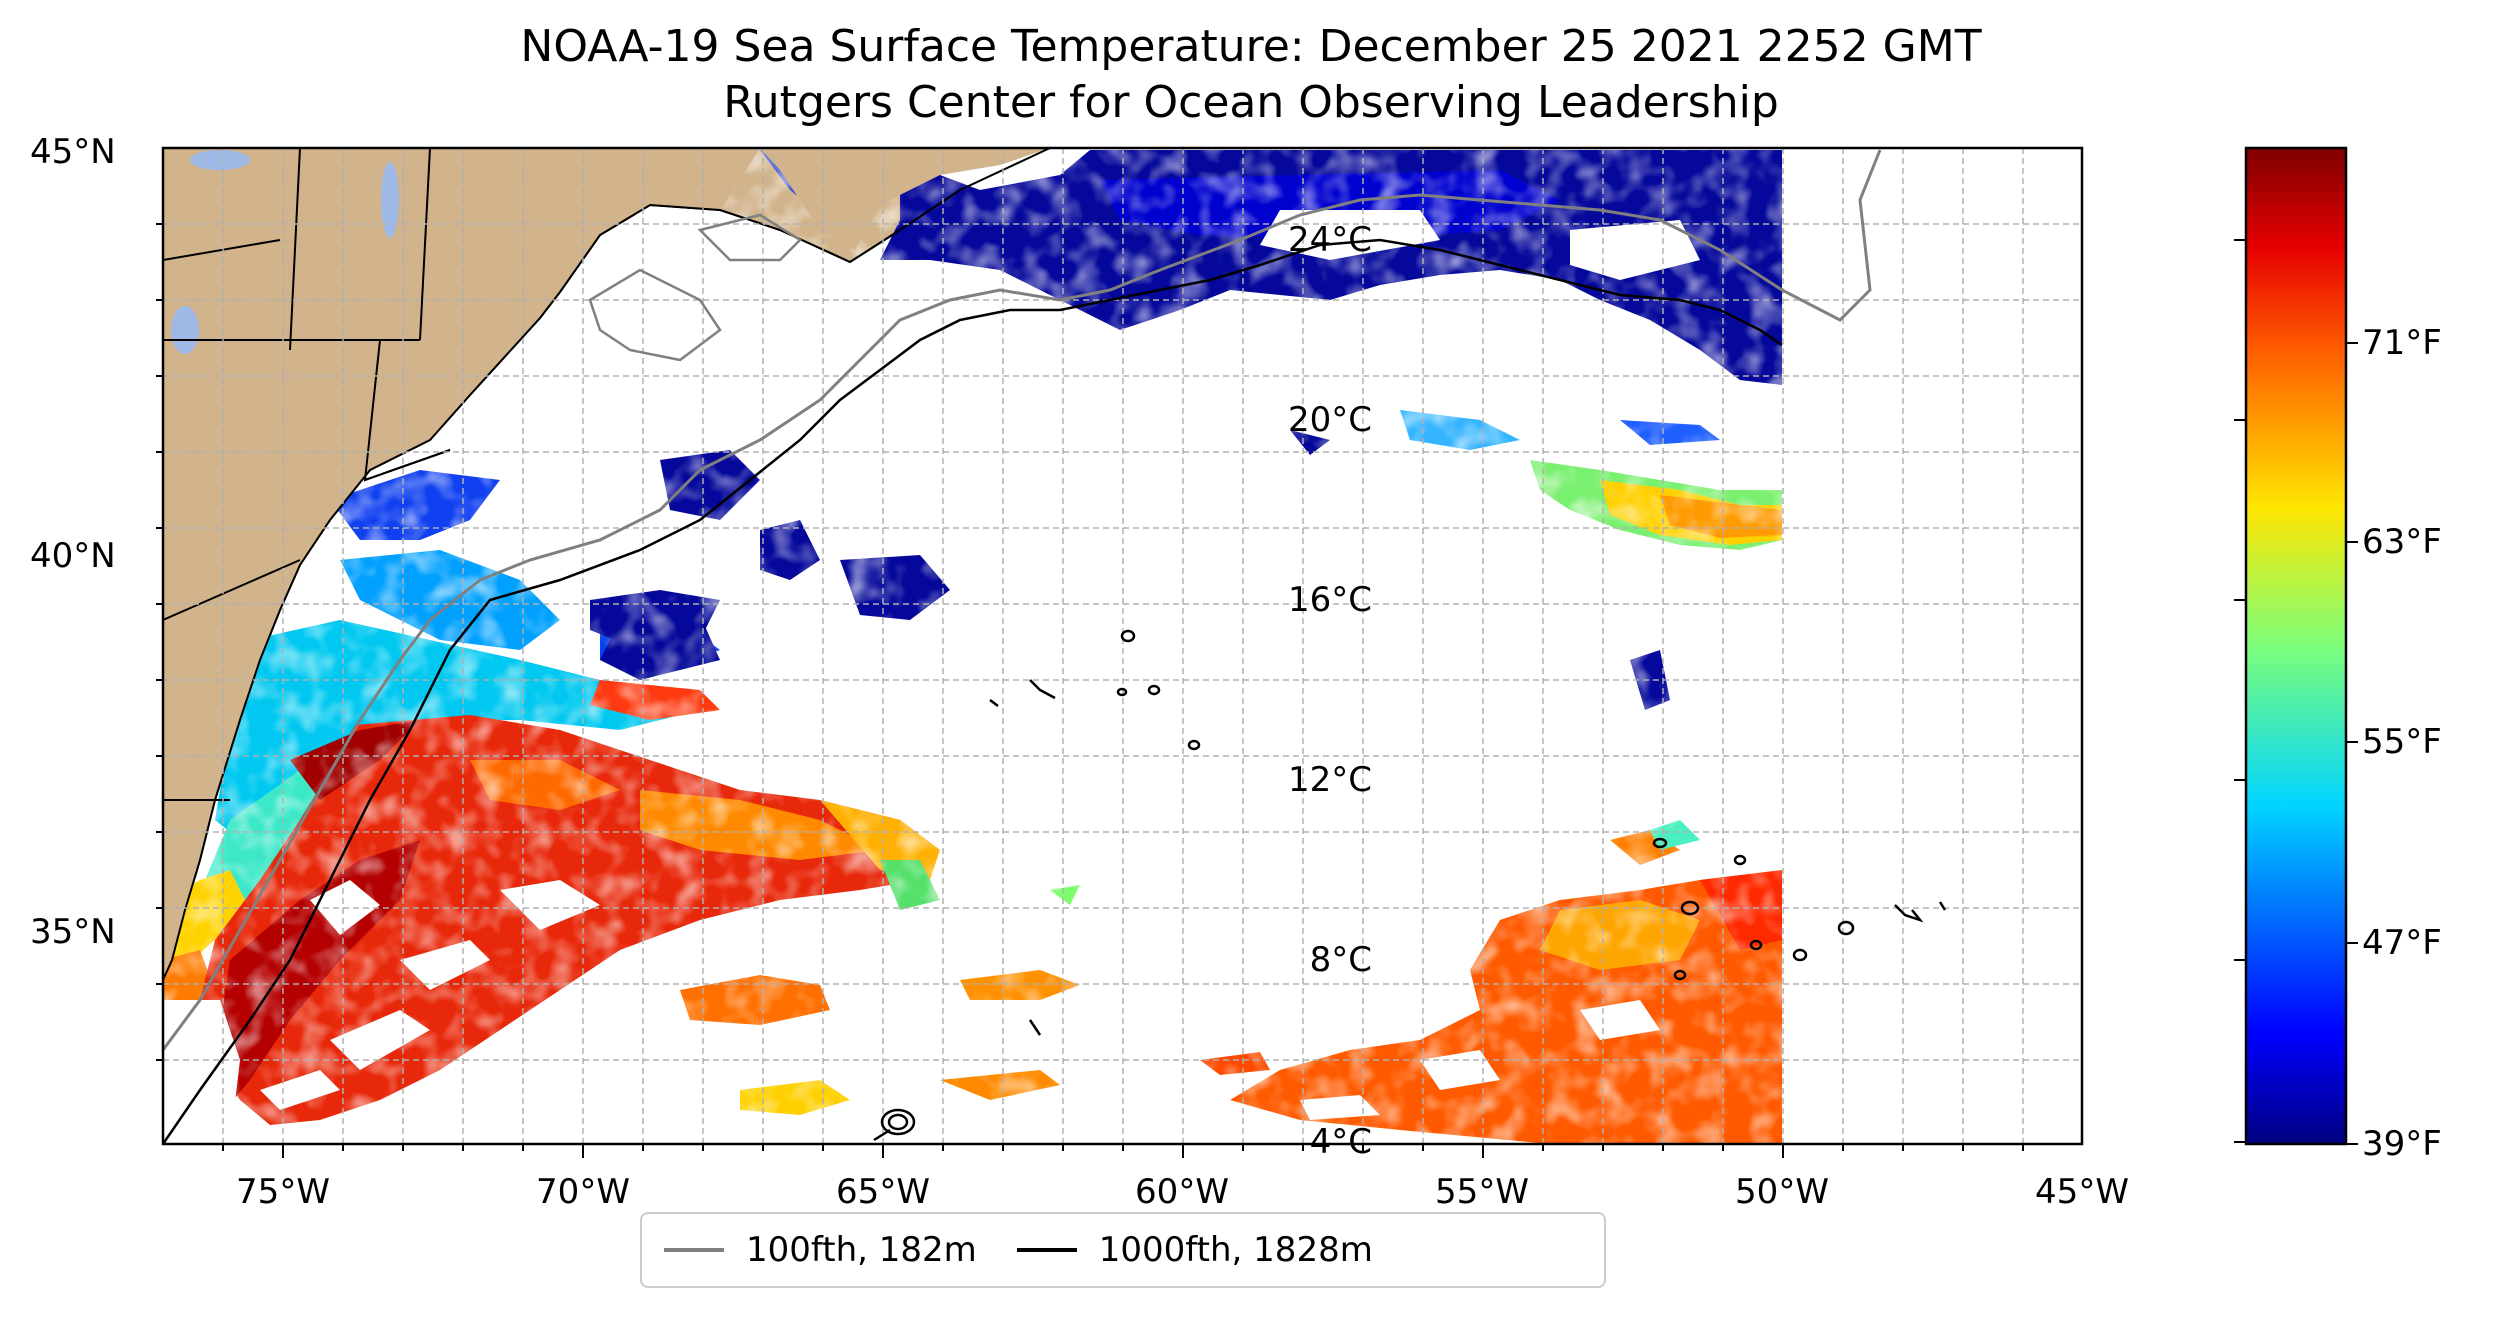 The height and width of the screenshot is (1318, 2502). What do you see at coordinates (883, 1192) in the screenshot?
I see `lon-label-65: 65°W` at bounding box center [883, 1192].